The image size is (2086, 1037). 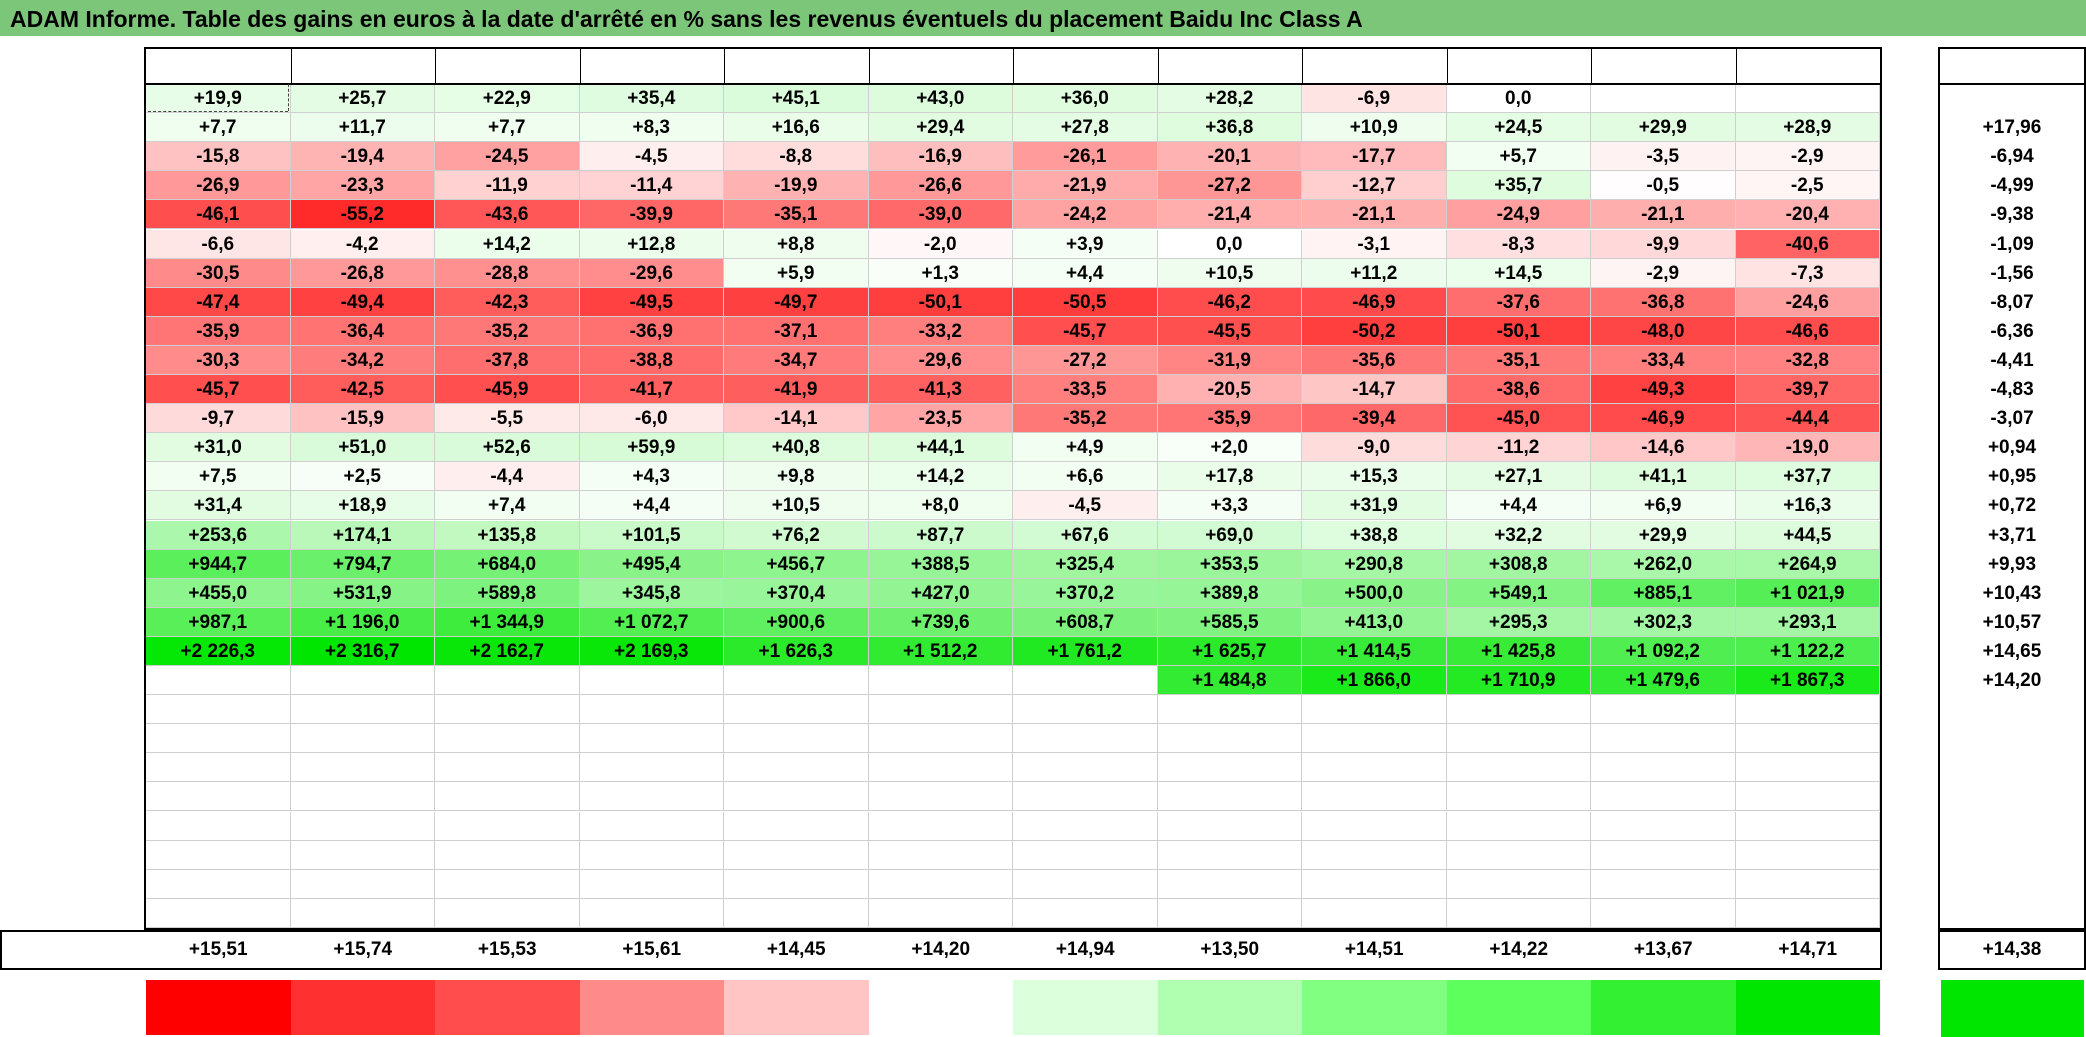 What do you see at coordinates (1518, 506) in the screenshot?
I see `table-cell: +4,4` at bounding box center [1518, 506].